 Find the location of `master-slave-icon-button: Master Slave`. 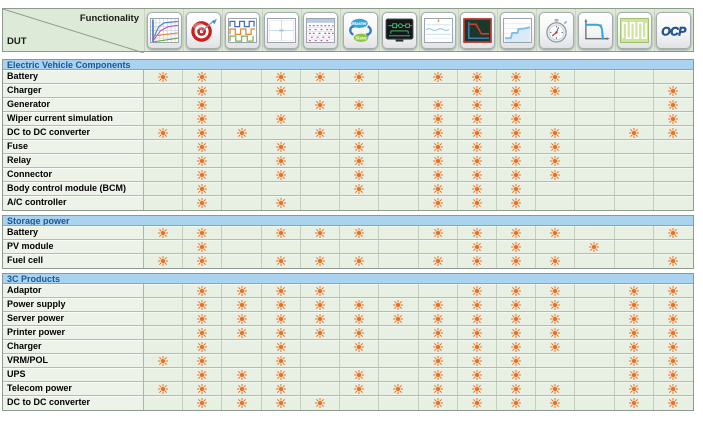

master-slave-icon-button: Master Slave is located at coordinates (360, 30).